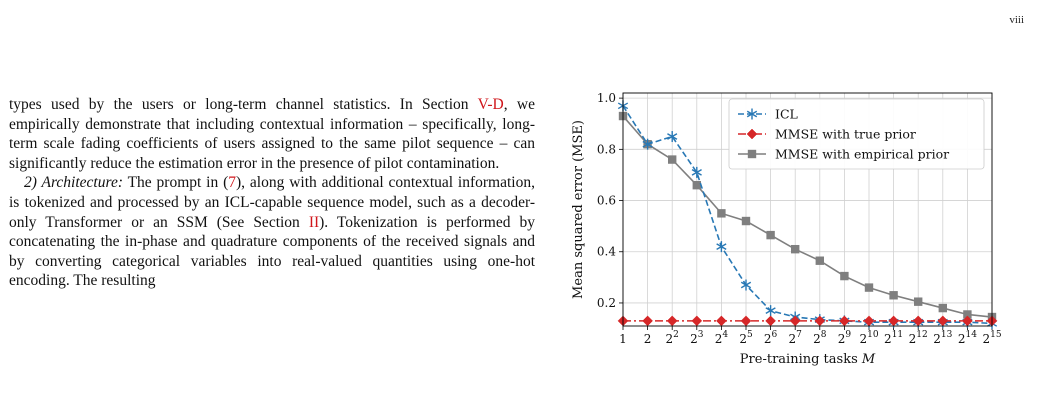 The height and width of the screenshot is (409, 1041). I want to click on y-axis-label: Mean squared error (MSE), so click(578, 209).